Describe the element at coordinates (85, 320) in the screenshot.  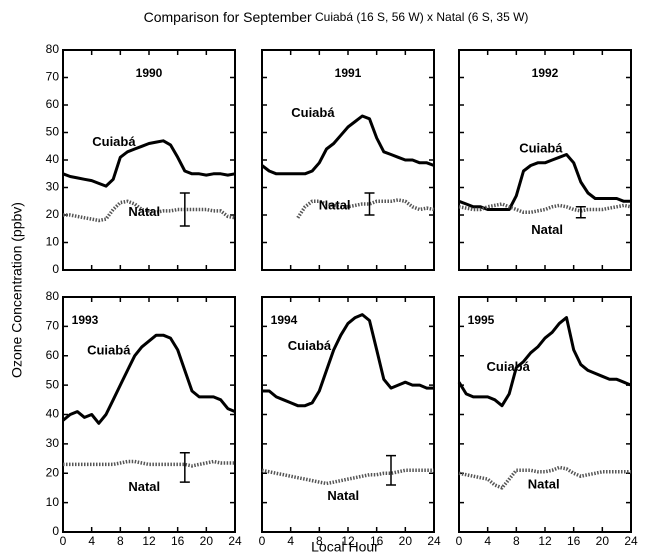
I see `panel-title: 1993` at that location.